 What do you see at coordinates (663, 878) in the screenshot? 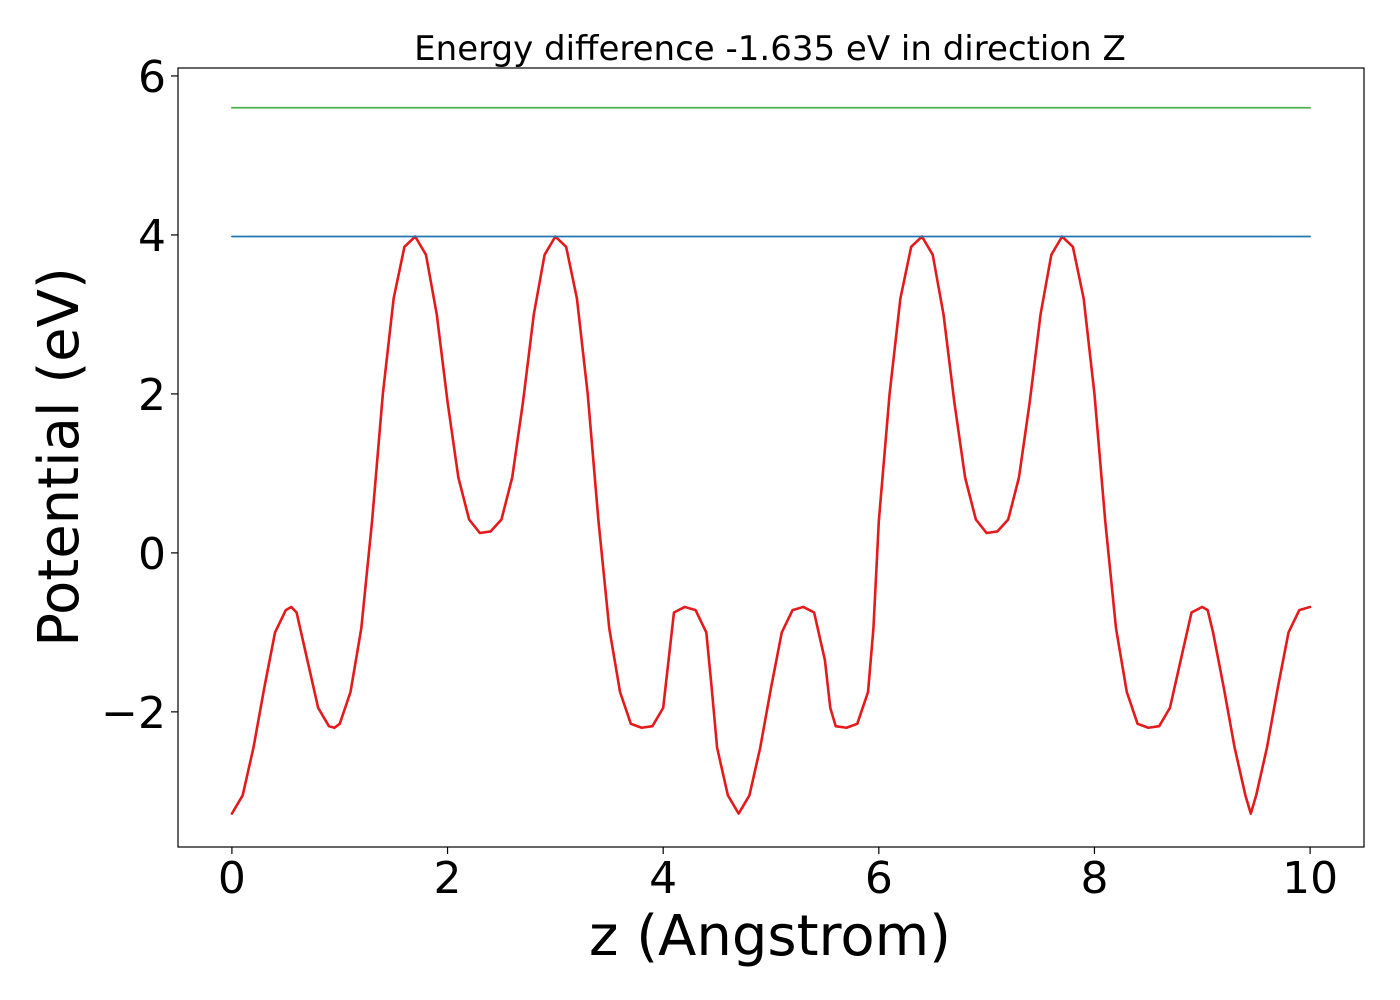
I see `x-tick-label: 4` at bounding box center [663, 878].